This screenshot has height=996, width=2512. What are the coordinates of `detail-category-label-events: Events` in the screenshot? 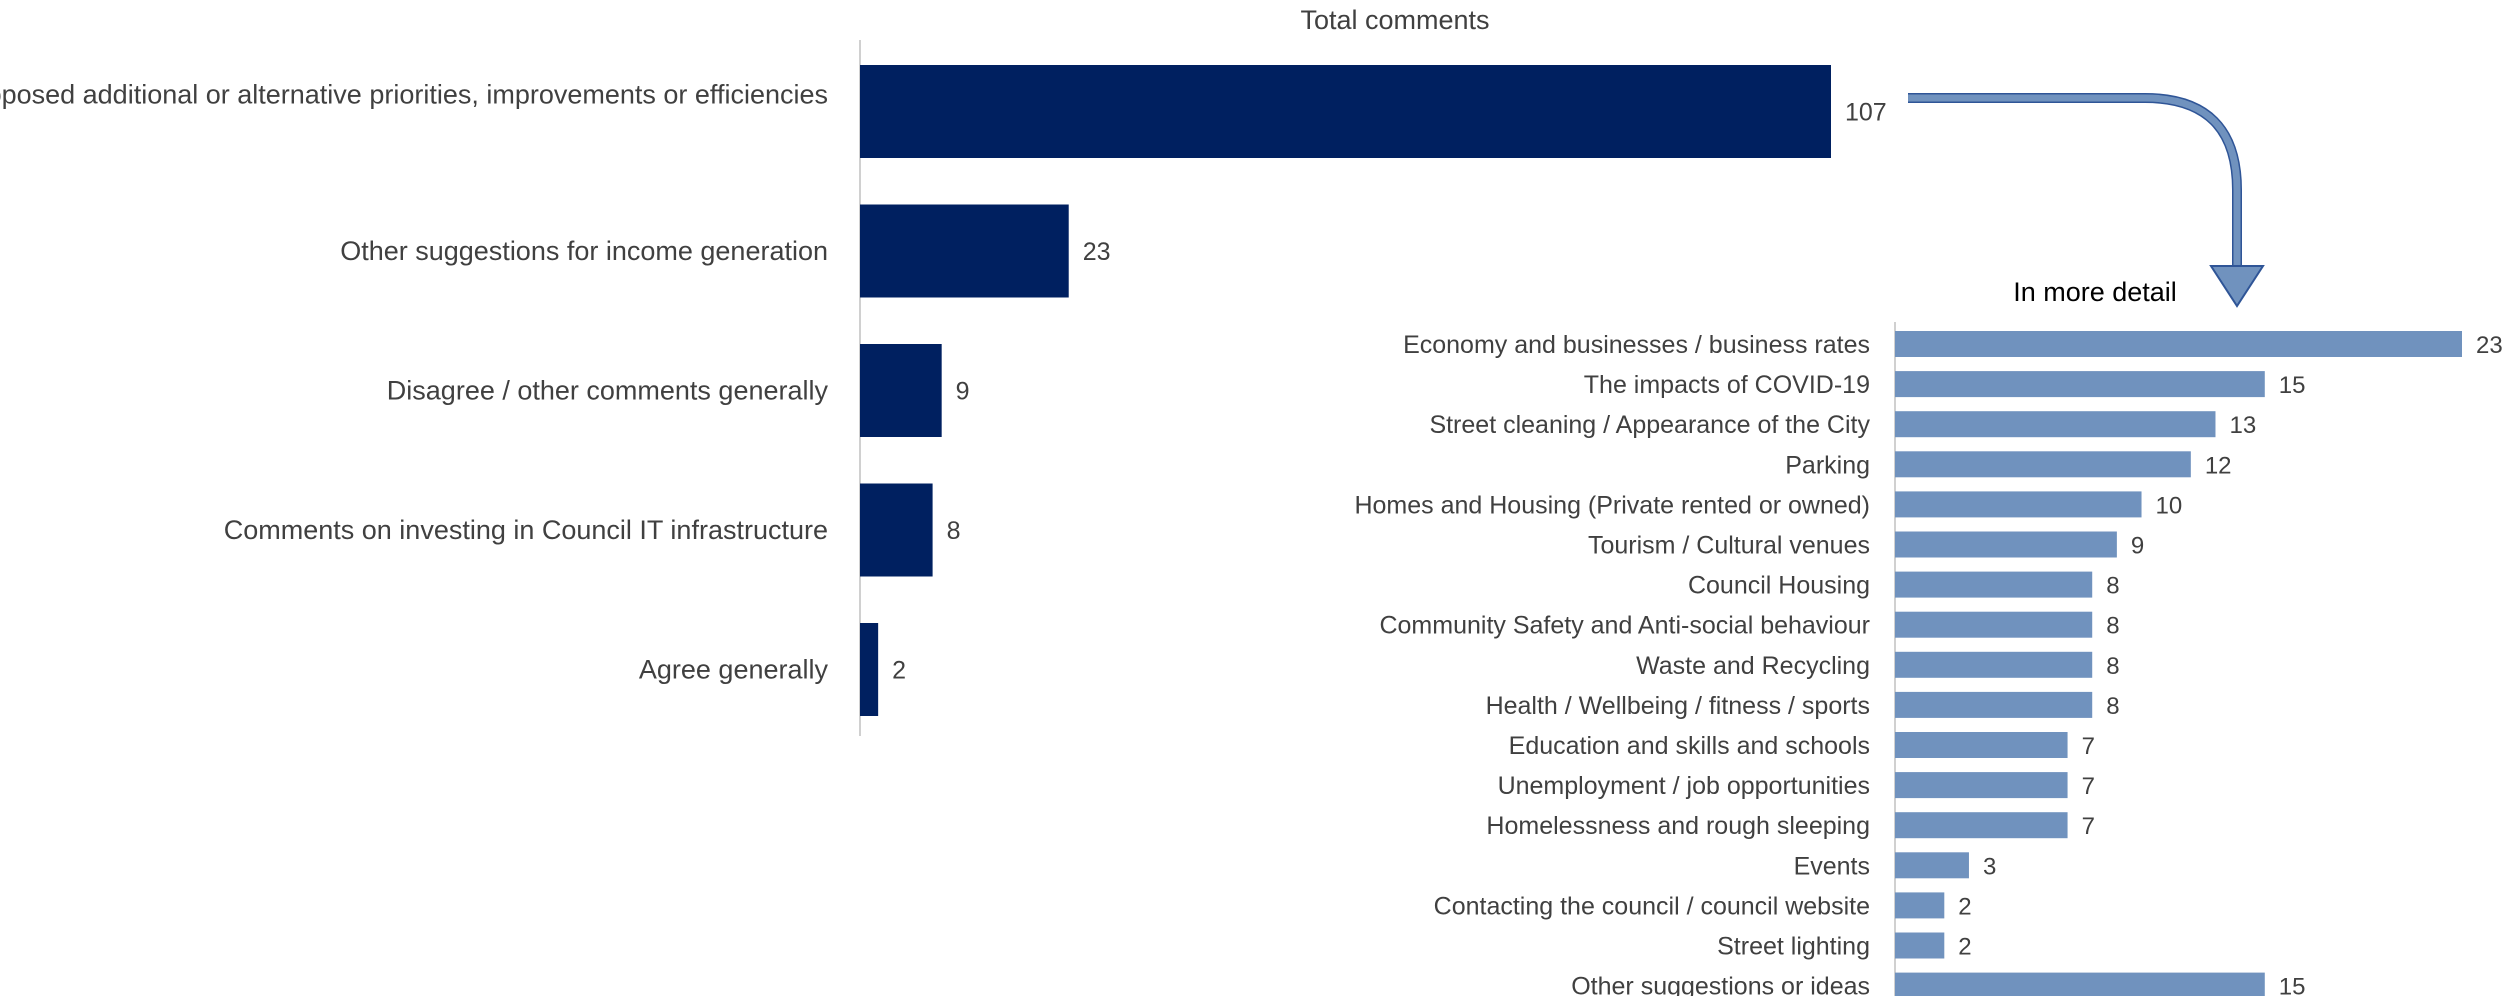 It's located at (1832, 866).